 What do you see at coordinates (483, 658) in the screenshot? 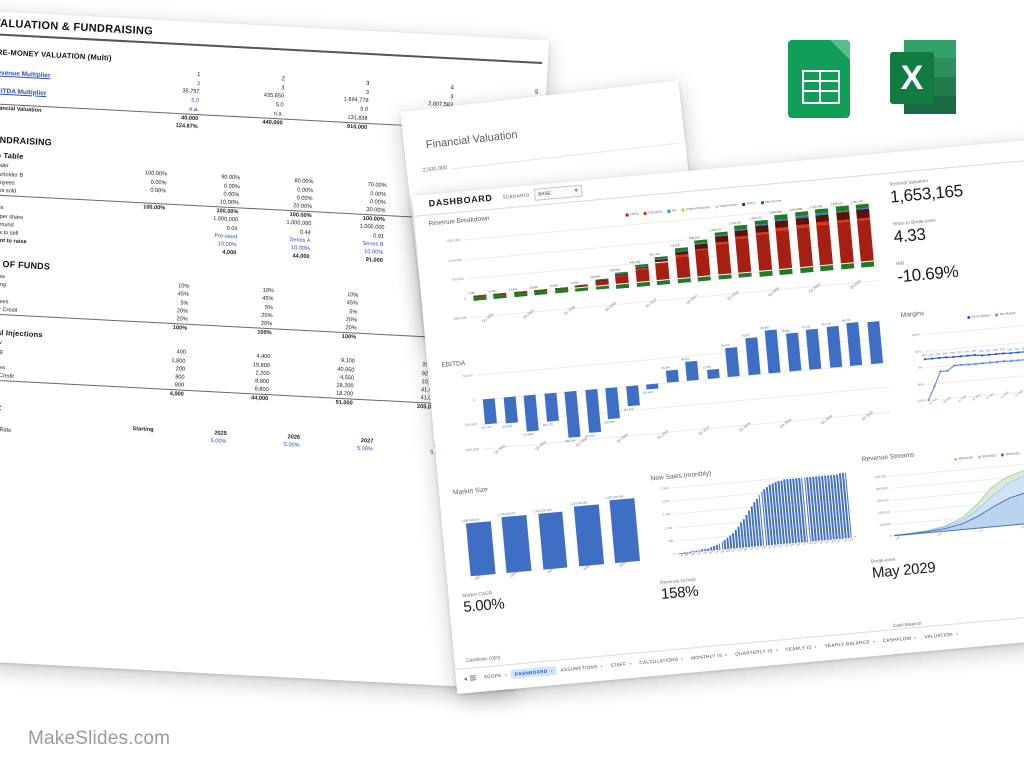
I see `cashflows-label: Cashflows ('000)` at bounding box center [483, 658].